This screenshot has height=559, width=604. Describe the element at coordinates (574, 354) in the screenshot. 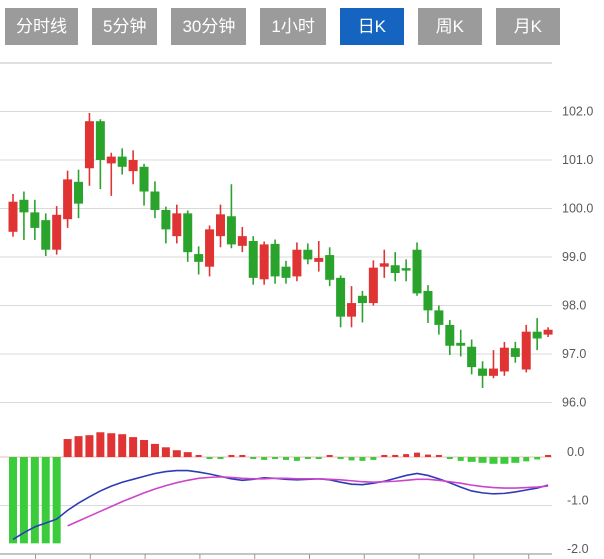

I see `price-axis-label: 97.0` at that location.